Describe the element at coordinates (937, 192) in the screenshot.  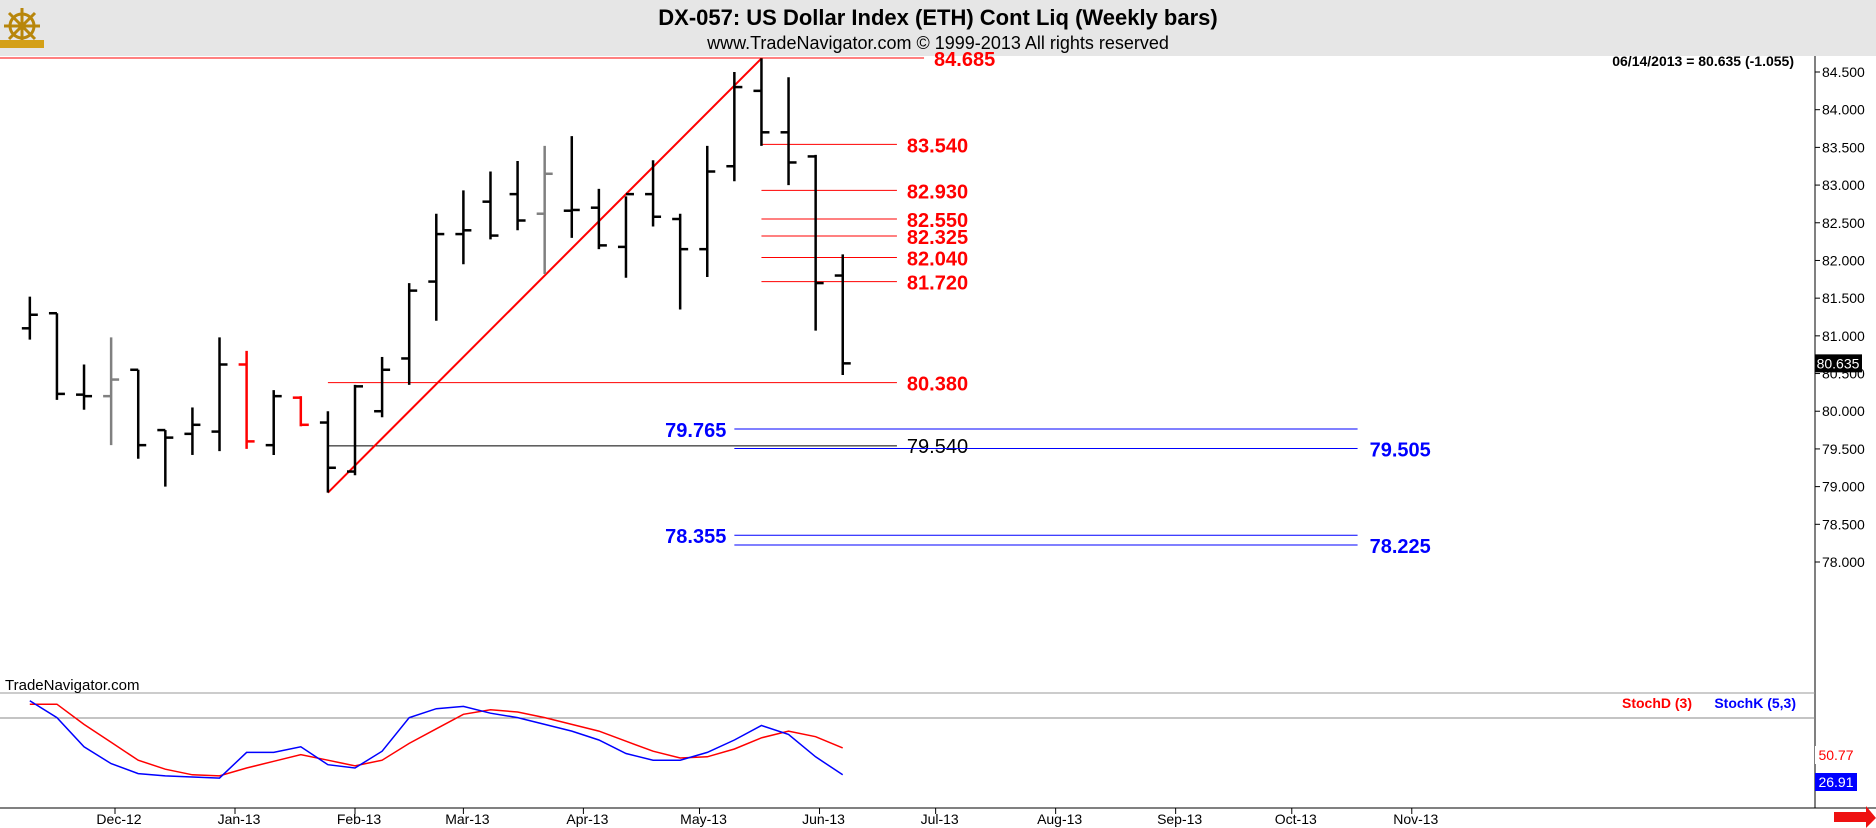
I see `level-label: 82.930` at that location.